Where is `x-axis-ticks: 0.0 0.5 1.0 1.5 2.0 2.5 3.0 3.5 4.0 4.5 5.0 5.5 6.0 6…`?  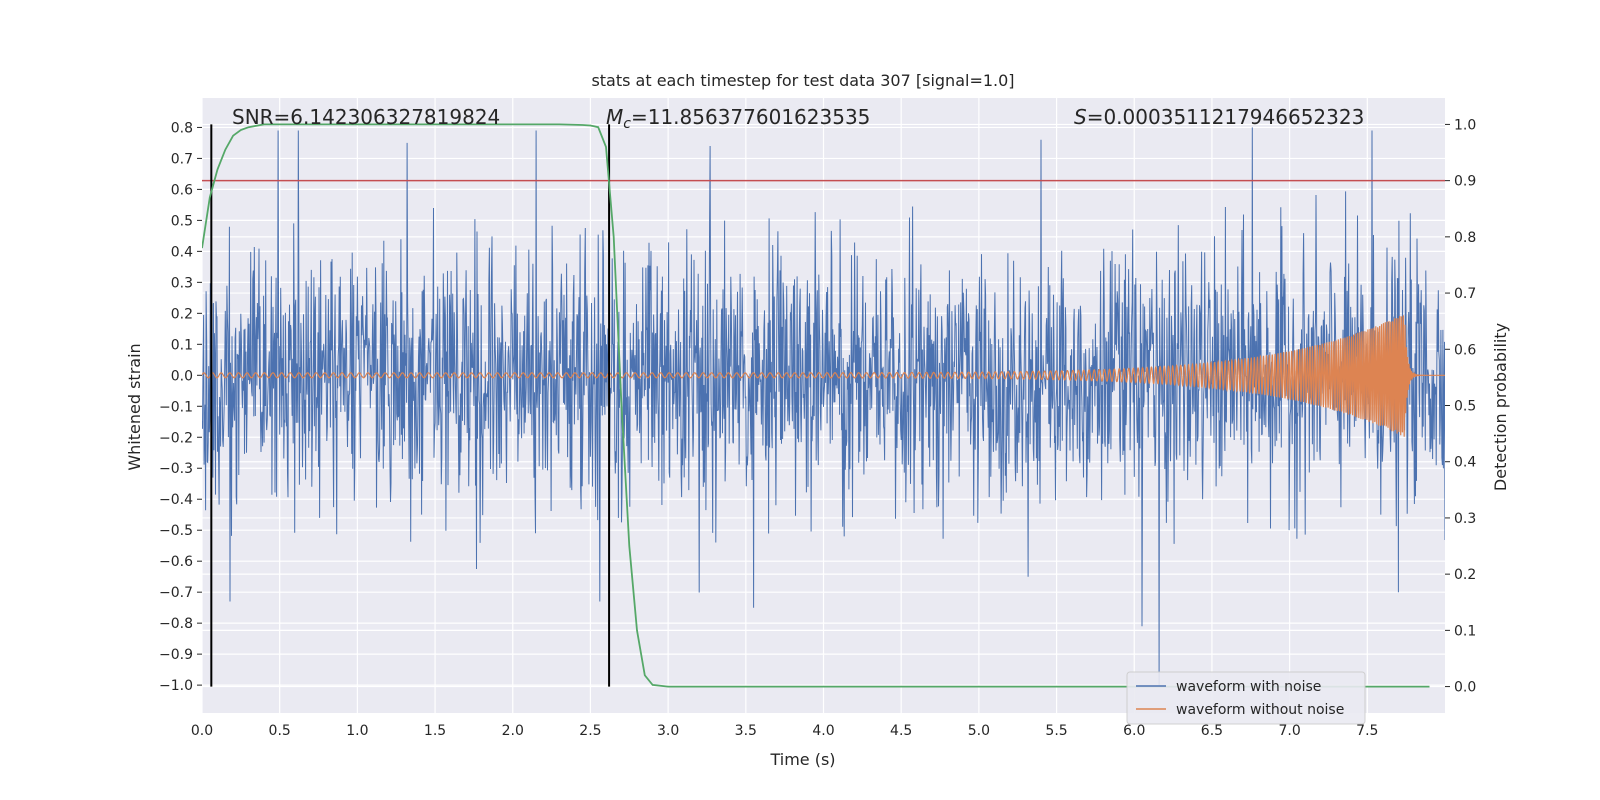 x-axis-ticks: 0.0 0.5 1.0 1.5 2.0 2.5 3.0 3.5 4.0 4.5 5.0 5.5 6.0 6… is located at coordinates (785, 731).